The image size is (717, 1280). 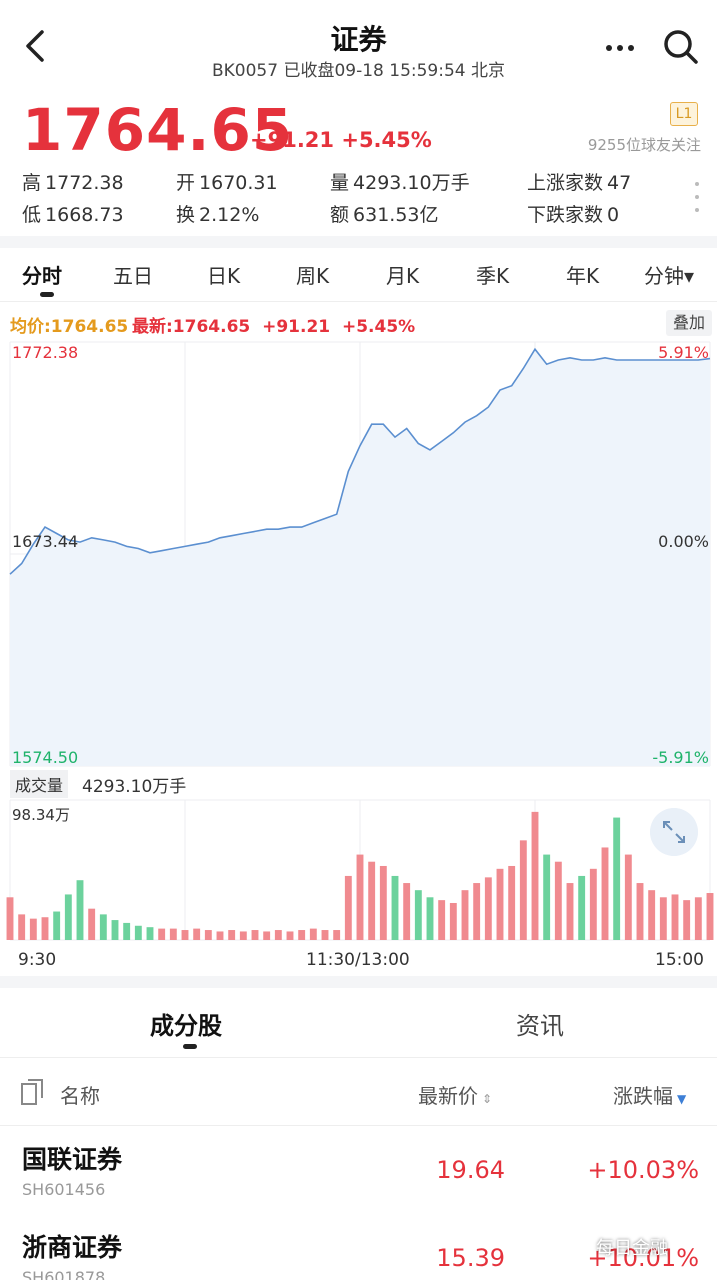 I want to click on stat-label: 上涨家数, so click(x=565, y=183).